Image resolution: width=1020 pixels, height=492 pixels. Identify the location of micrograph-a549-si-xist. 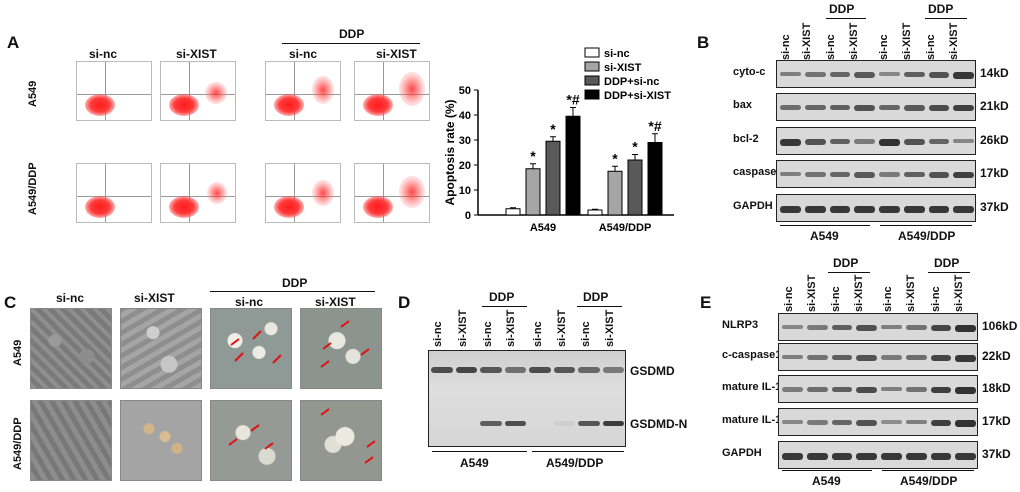
(161, 348).